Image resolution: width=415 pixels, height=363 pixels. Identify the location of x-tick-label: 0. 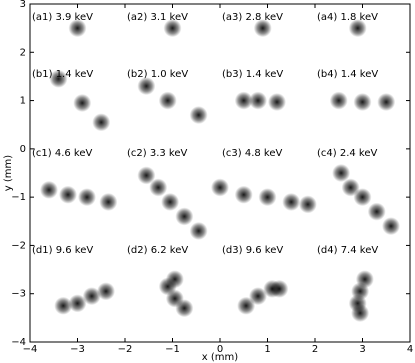
(220, 349).